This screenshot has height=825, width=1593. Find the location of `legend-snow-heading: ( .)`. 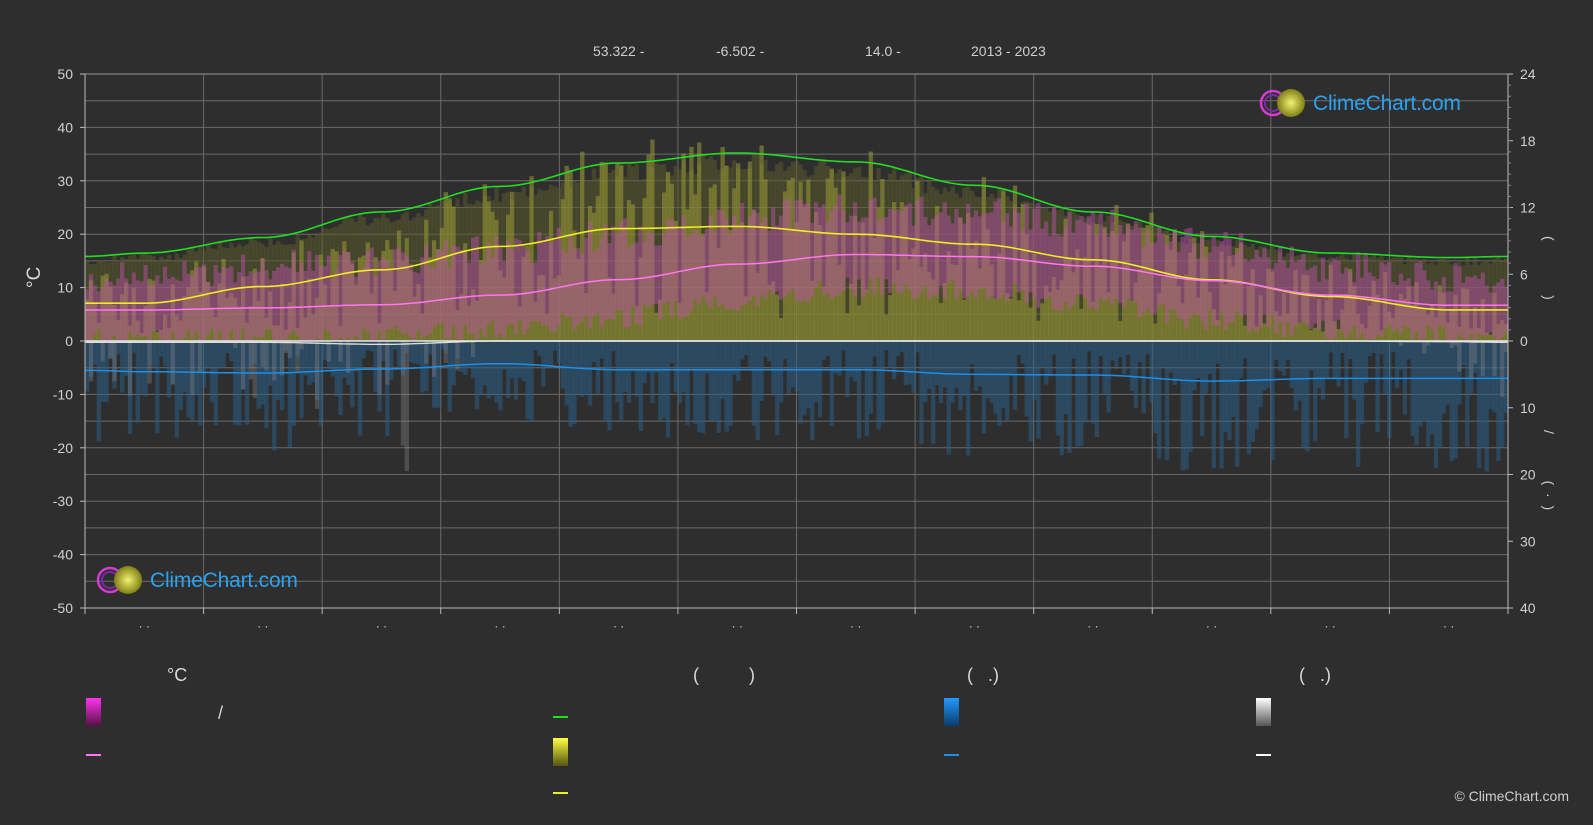

legend-snow-heading: ( .) is located at coordinates (1315, 675).